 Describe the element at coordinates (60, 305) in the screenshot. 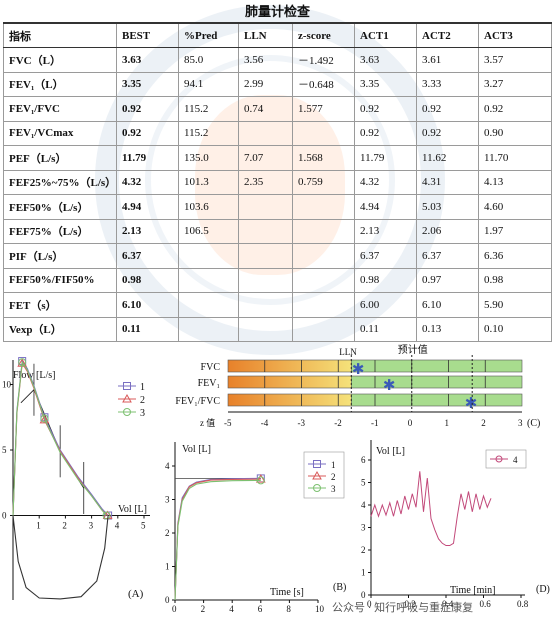

I see `cell-label: FET（s）` at that location.